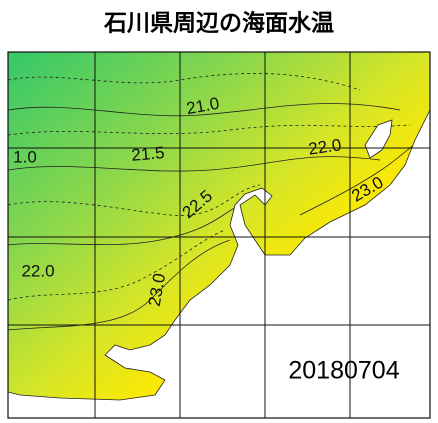  I want to click on date-label: 20180704, so click(343, 371).